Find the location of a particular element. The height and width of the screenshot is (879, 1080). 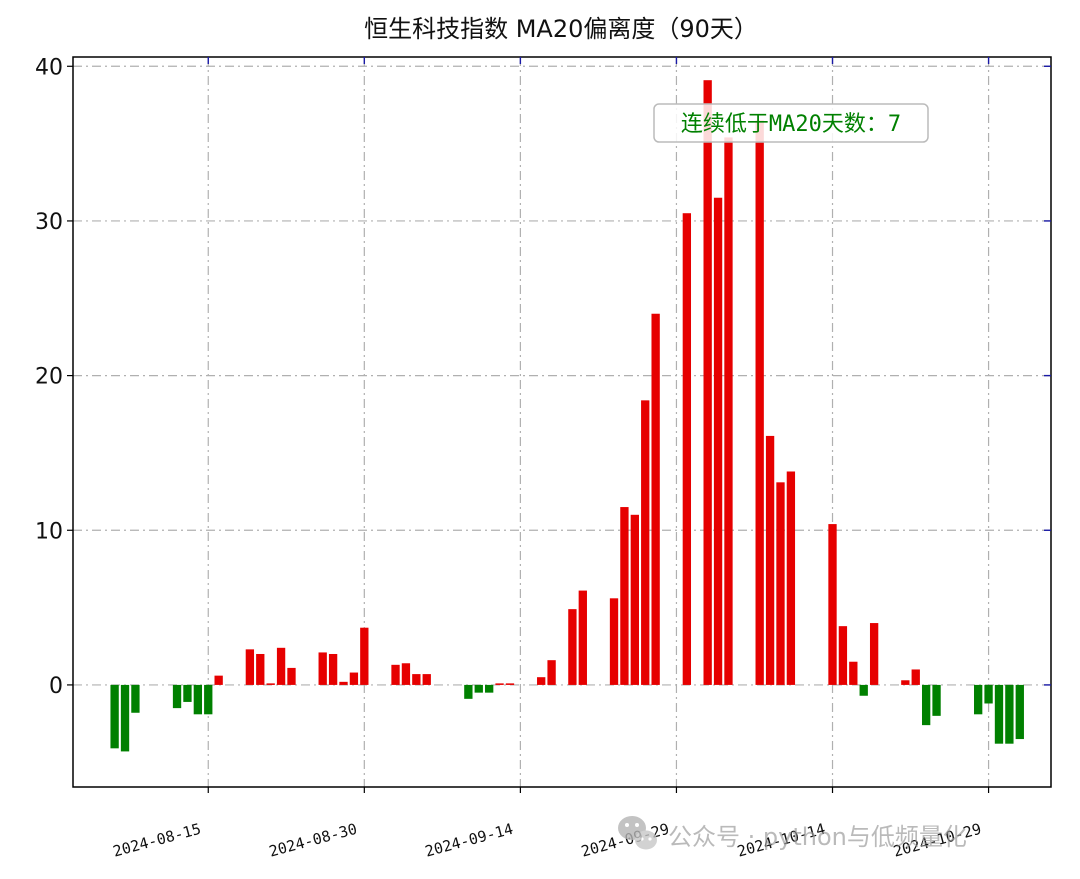

y-axis-labels: 0 10 20 30 40 is located at coordinates (49, 377).